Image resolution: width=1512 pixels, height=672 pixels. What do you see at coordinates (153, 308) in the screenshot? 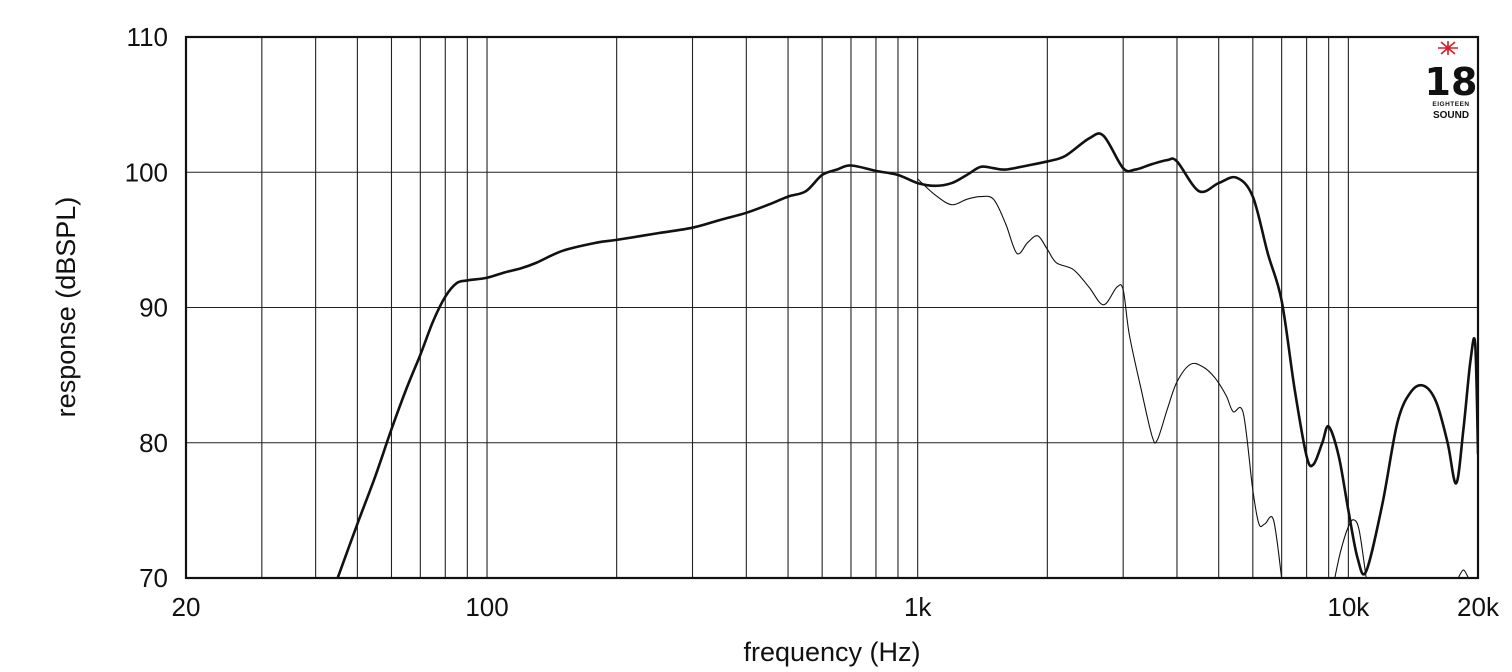
I see `y-tick-label: 90` at bounding box center [153, 308].